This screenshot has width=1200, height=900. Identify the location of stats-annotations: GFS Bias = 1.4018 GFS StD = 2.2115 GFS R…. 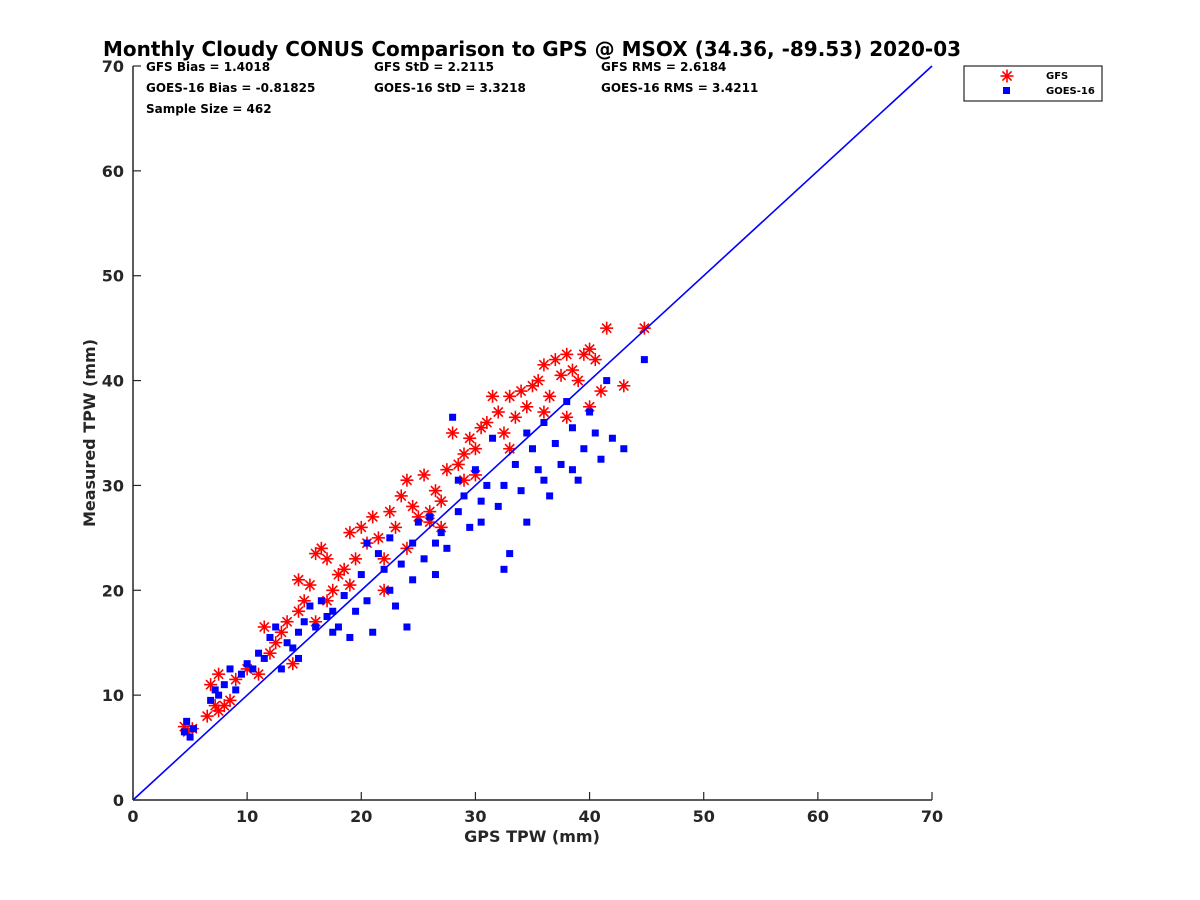
(452, 88).